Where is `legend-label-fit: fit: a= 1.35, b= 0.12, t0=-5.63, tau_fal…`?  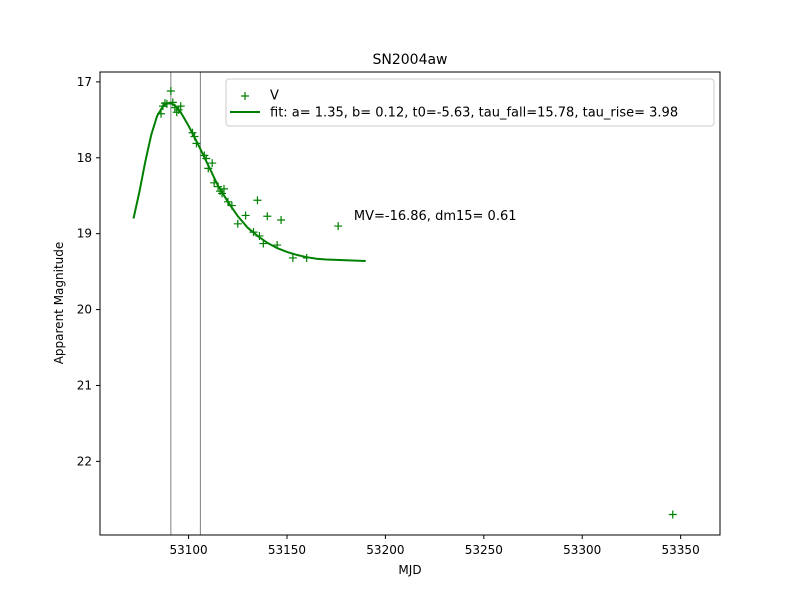
legend-label-fit: fit: a= 1.35, b= 0.12, t0=-5.63, tau_fal… is located at coordinates (474, 113).